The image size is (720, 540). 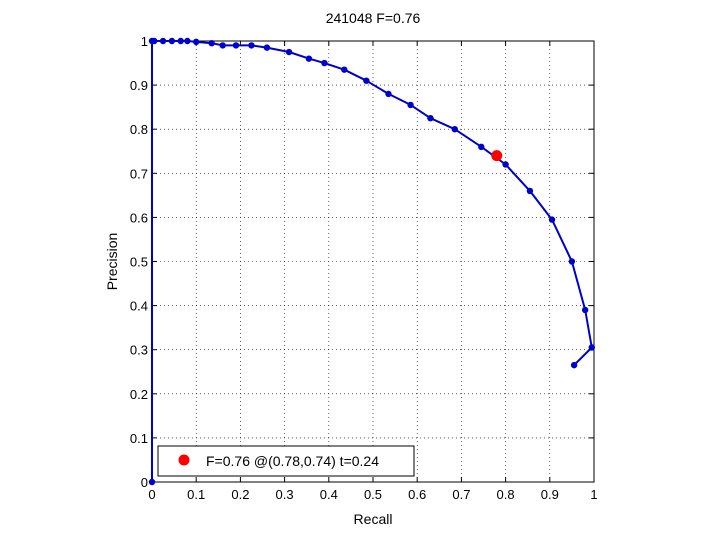 I want to click on y-tick-label: 1, so click(x=144, y=41).